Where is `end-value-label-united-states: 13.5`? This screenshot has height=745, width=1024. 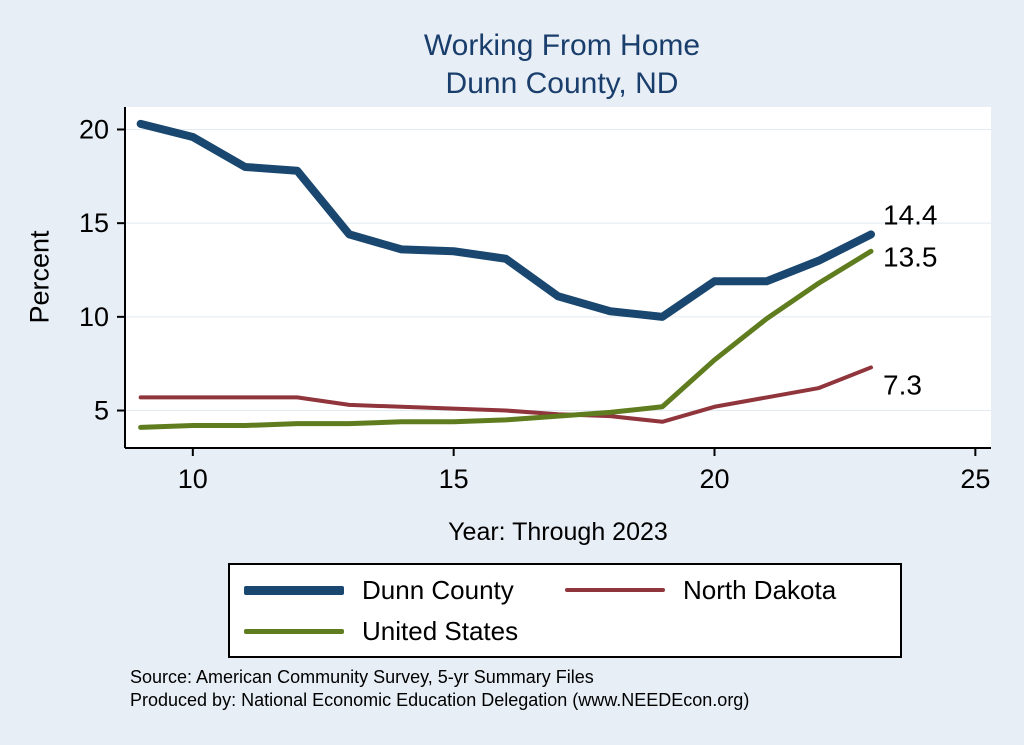 end-value-label-united-states: 13.5 is located at coordinates (910, 256).